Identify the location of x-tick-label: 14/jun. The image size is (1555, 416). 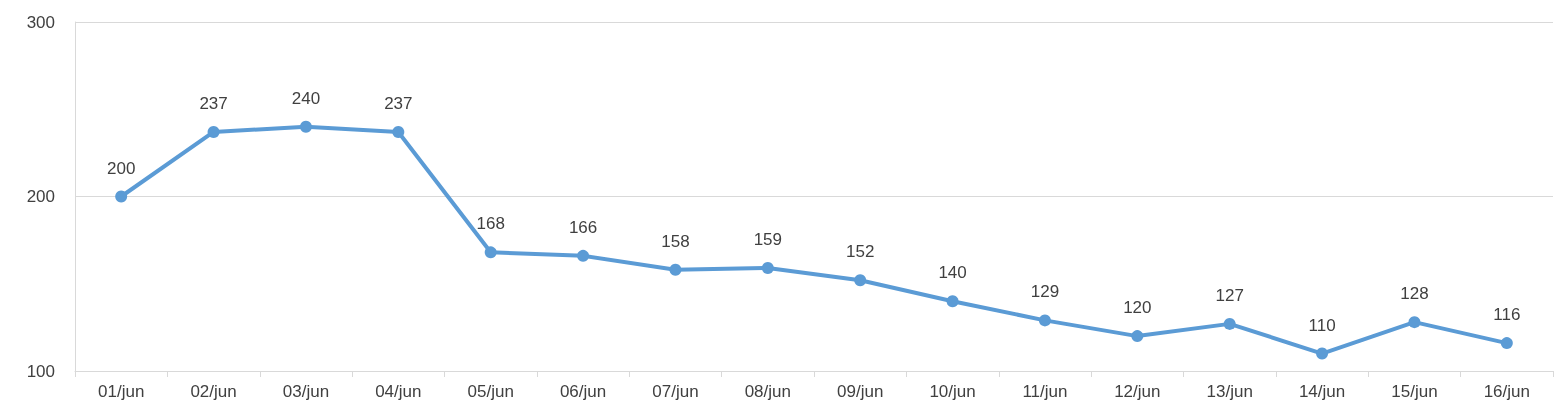
(1322, 391).